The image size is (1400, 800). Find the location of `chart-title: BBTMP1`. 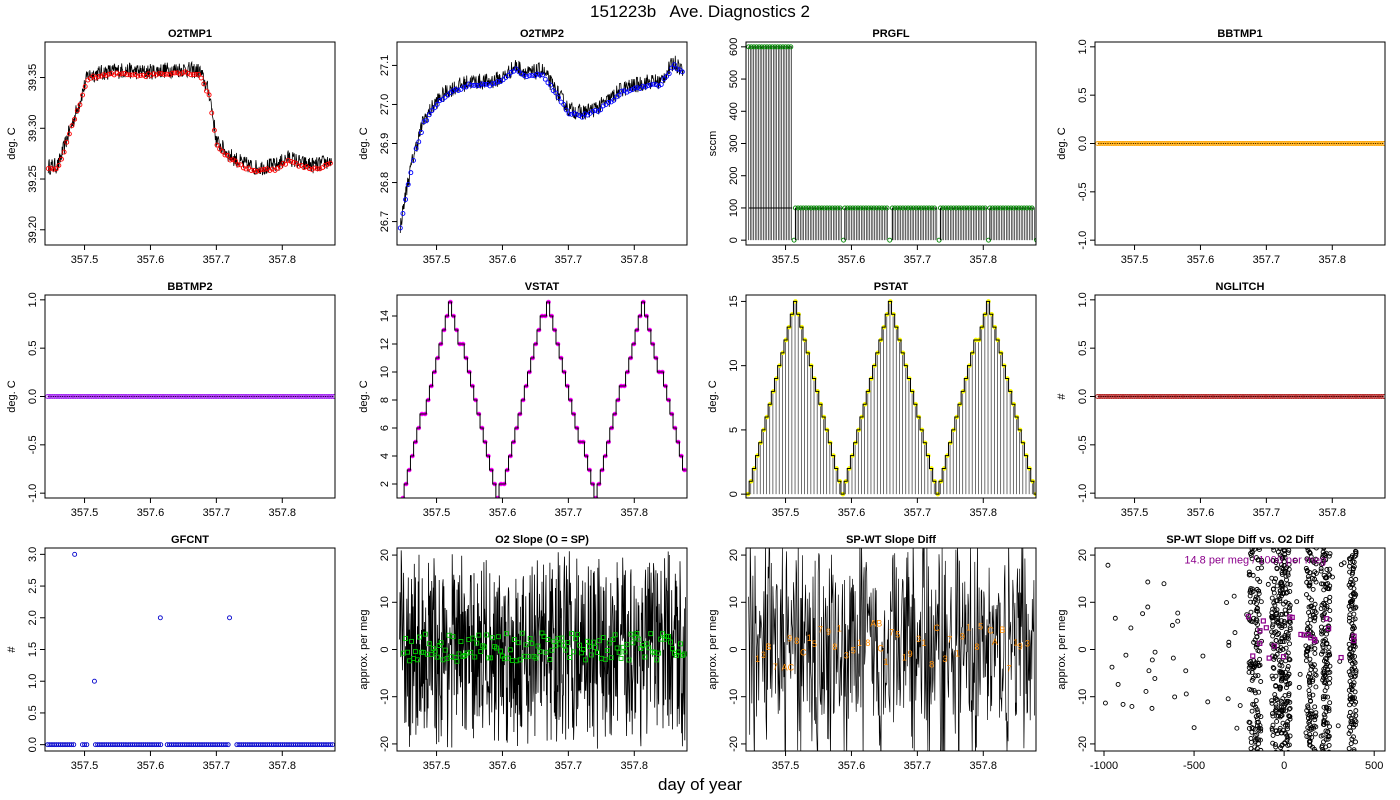

chart-title: BBTMP1 is located at coordinates (1239, 34).